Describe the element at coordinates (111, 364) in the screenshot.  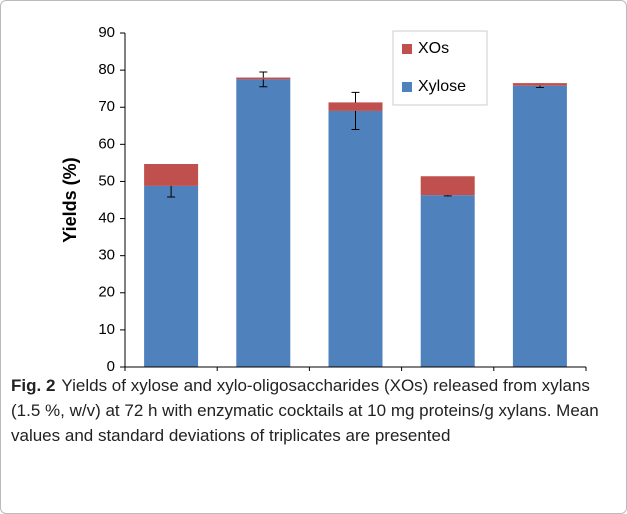
I see `y-tick-label: 0` at that location.